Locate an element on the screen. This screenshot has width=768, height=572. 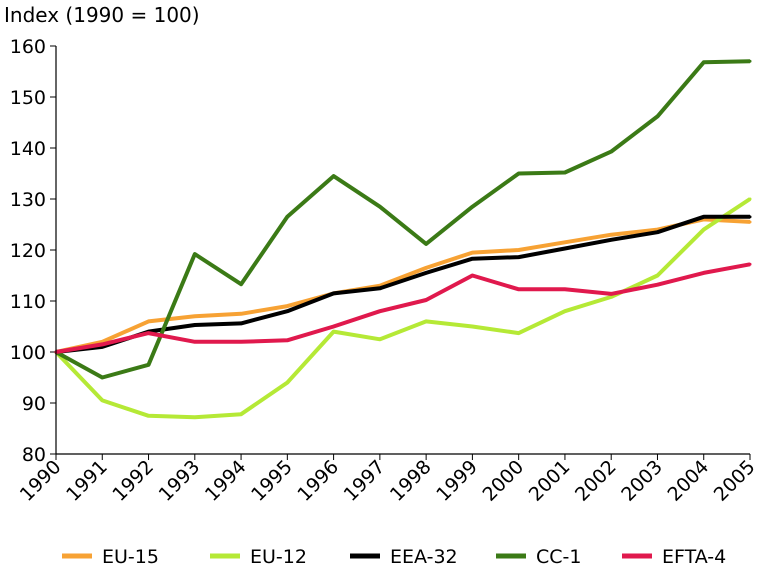
legend-label: EEA-32 is located at coordinates (424, 557).